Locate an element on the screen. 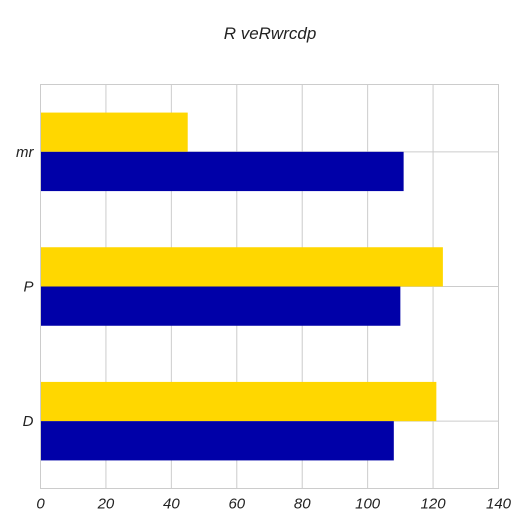  x-tick-label: 60 is located at coordinates (236, 504).